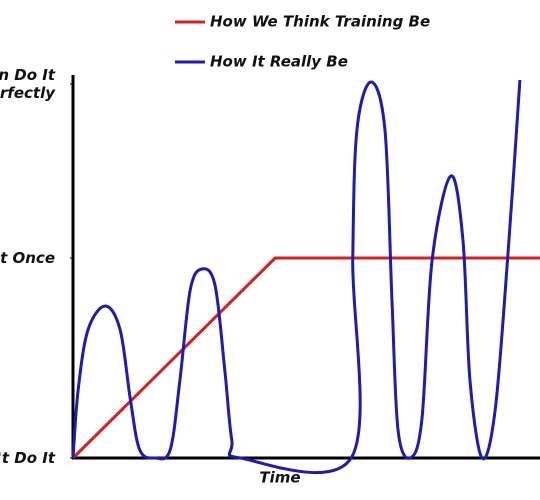  What do you see at coordinates (27, 258) in the screenshot?
I see `y-tick-label: d It Once` at bounding box center [27, 258].